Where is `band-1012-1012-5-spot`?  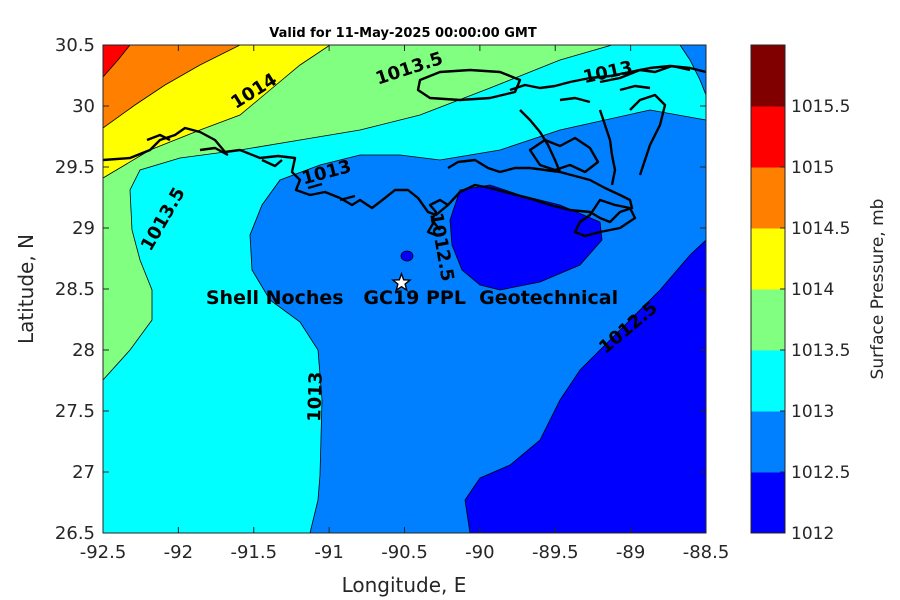 band-1012-1012-5-spot is located at coordinates (407, 256).